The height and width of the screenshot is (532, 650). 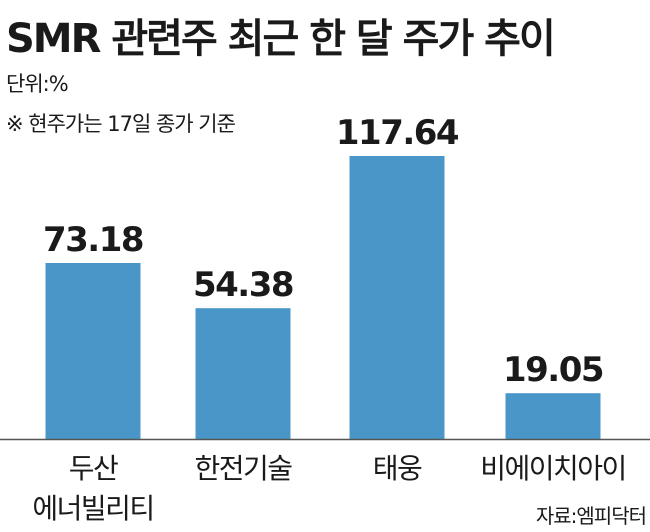 What do you see at coordinates (397, 468) in the screenshot?
I see `category-label-2: 태웅` at bounding box center [397, 468].